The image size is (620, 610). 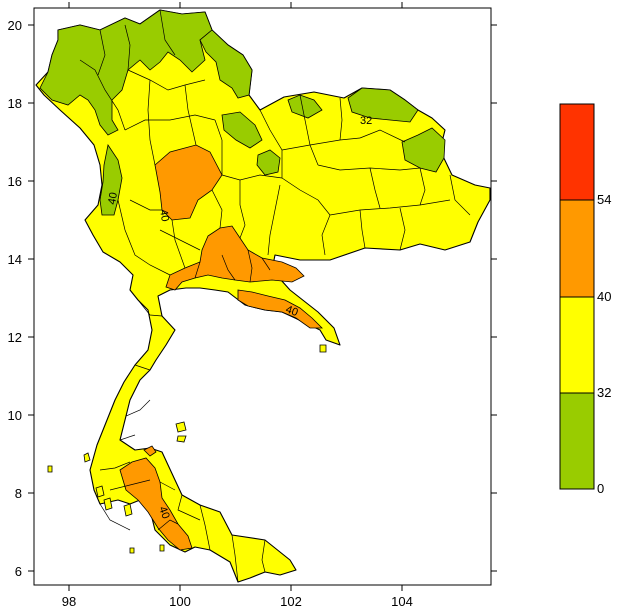 What do you see at coordinates (292, 311) in the screenshot?
I see `contour-label-3: 40` at bounding box center [292, 311].